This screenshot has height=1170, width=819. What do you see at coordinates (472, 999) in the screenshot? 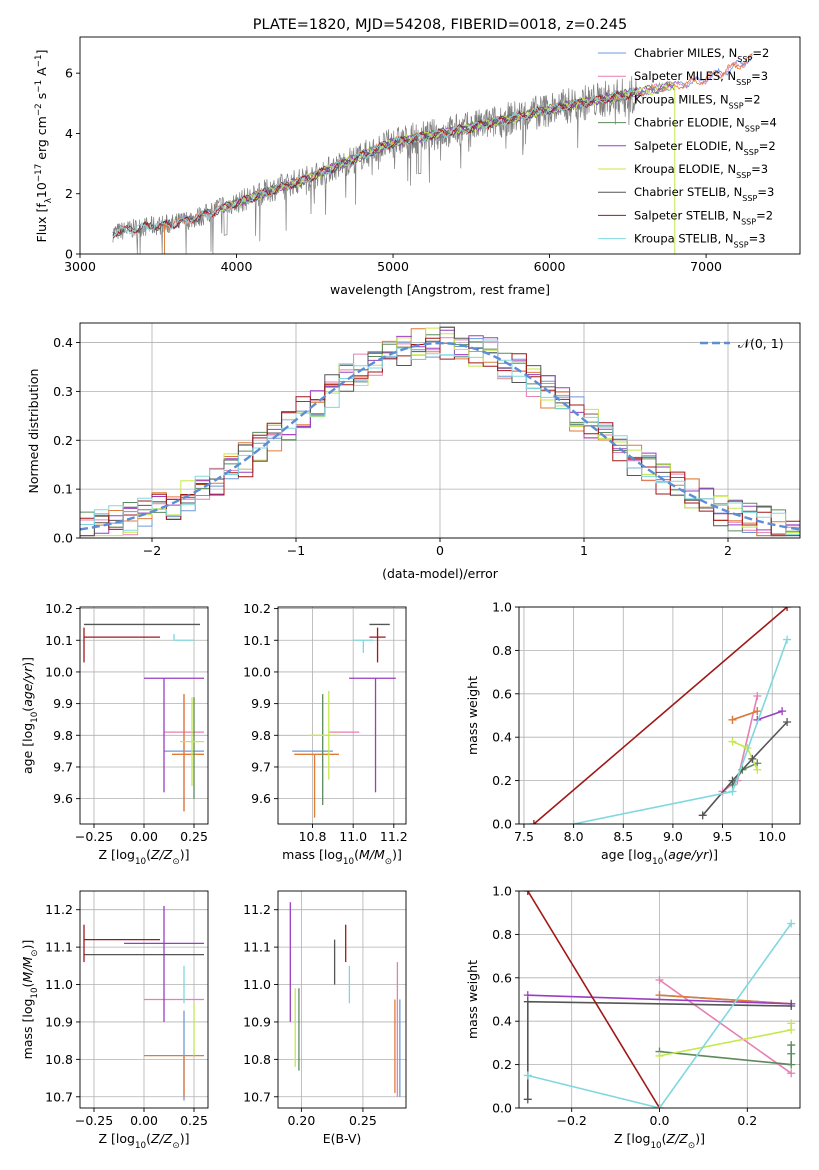
I see `weight-Z-ylabel: mass weight` at bounding box center [472, 999].